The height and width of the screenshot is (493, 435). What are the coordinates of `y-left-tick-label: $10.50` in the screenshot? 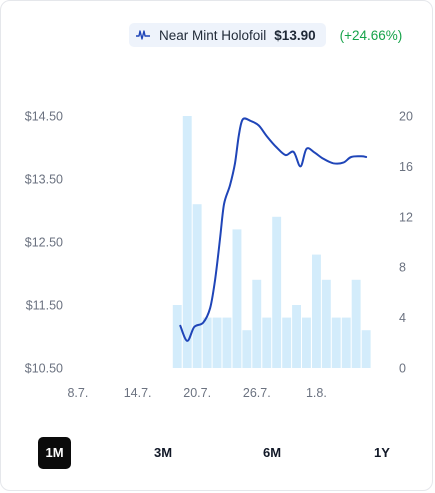 It's located at (44, 369).